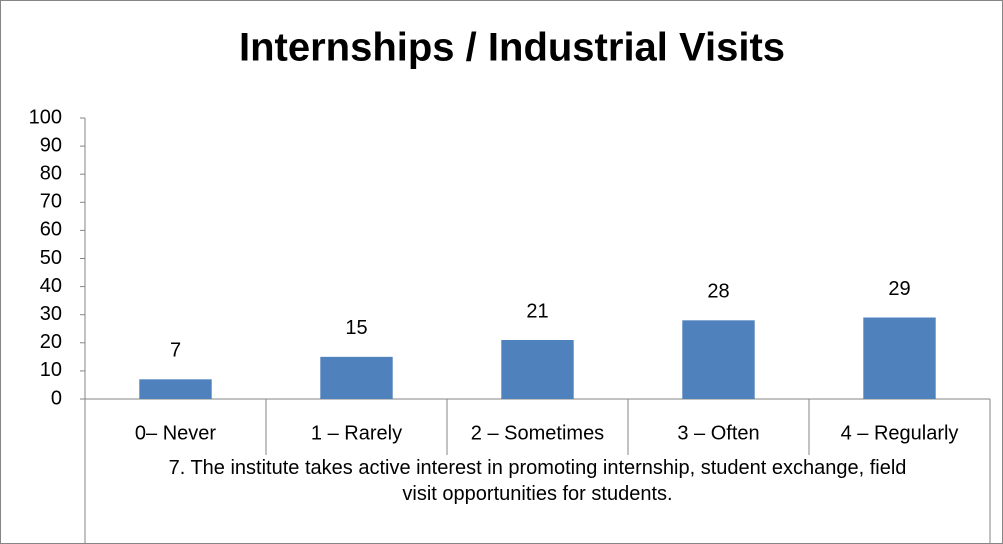 This screenshot has height=544, width=1003. What do you see at coordinates (51, 202) in the screenshot?
I see `y-tick-label: 70` at bounding box center [51, 202].